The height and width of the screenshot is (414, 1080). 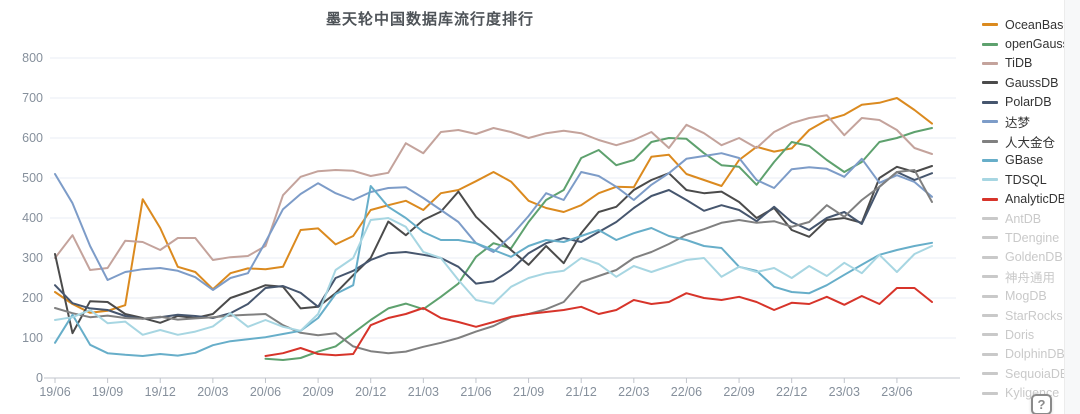 I want to click on chart-title: 墨天轮中国数据库流行度排行, so click(x=429, y=19).